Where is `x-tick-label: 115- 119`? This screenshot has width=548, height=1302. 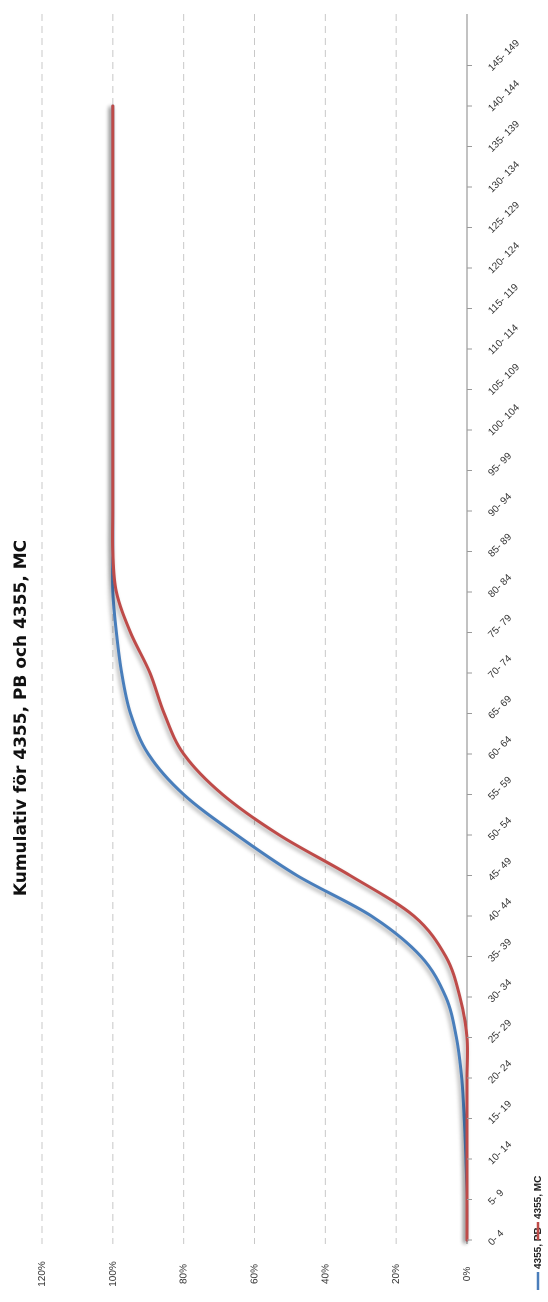
x-tick-label: 115- 119 is located at coordinates (503, 299).